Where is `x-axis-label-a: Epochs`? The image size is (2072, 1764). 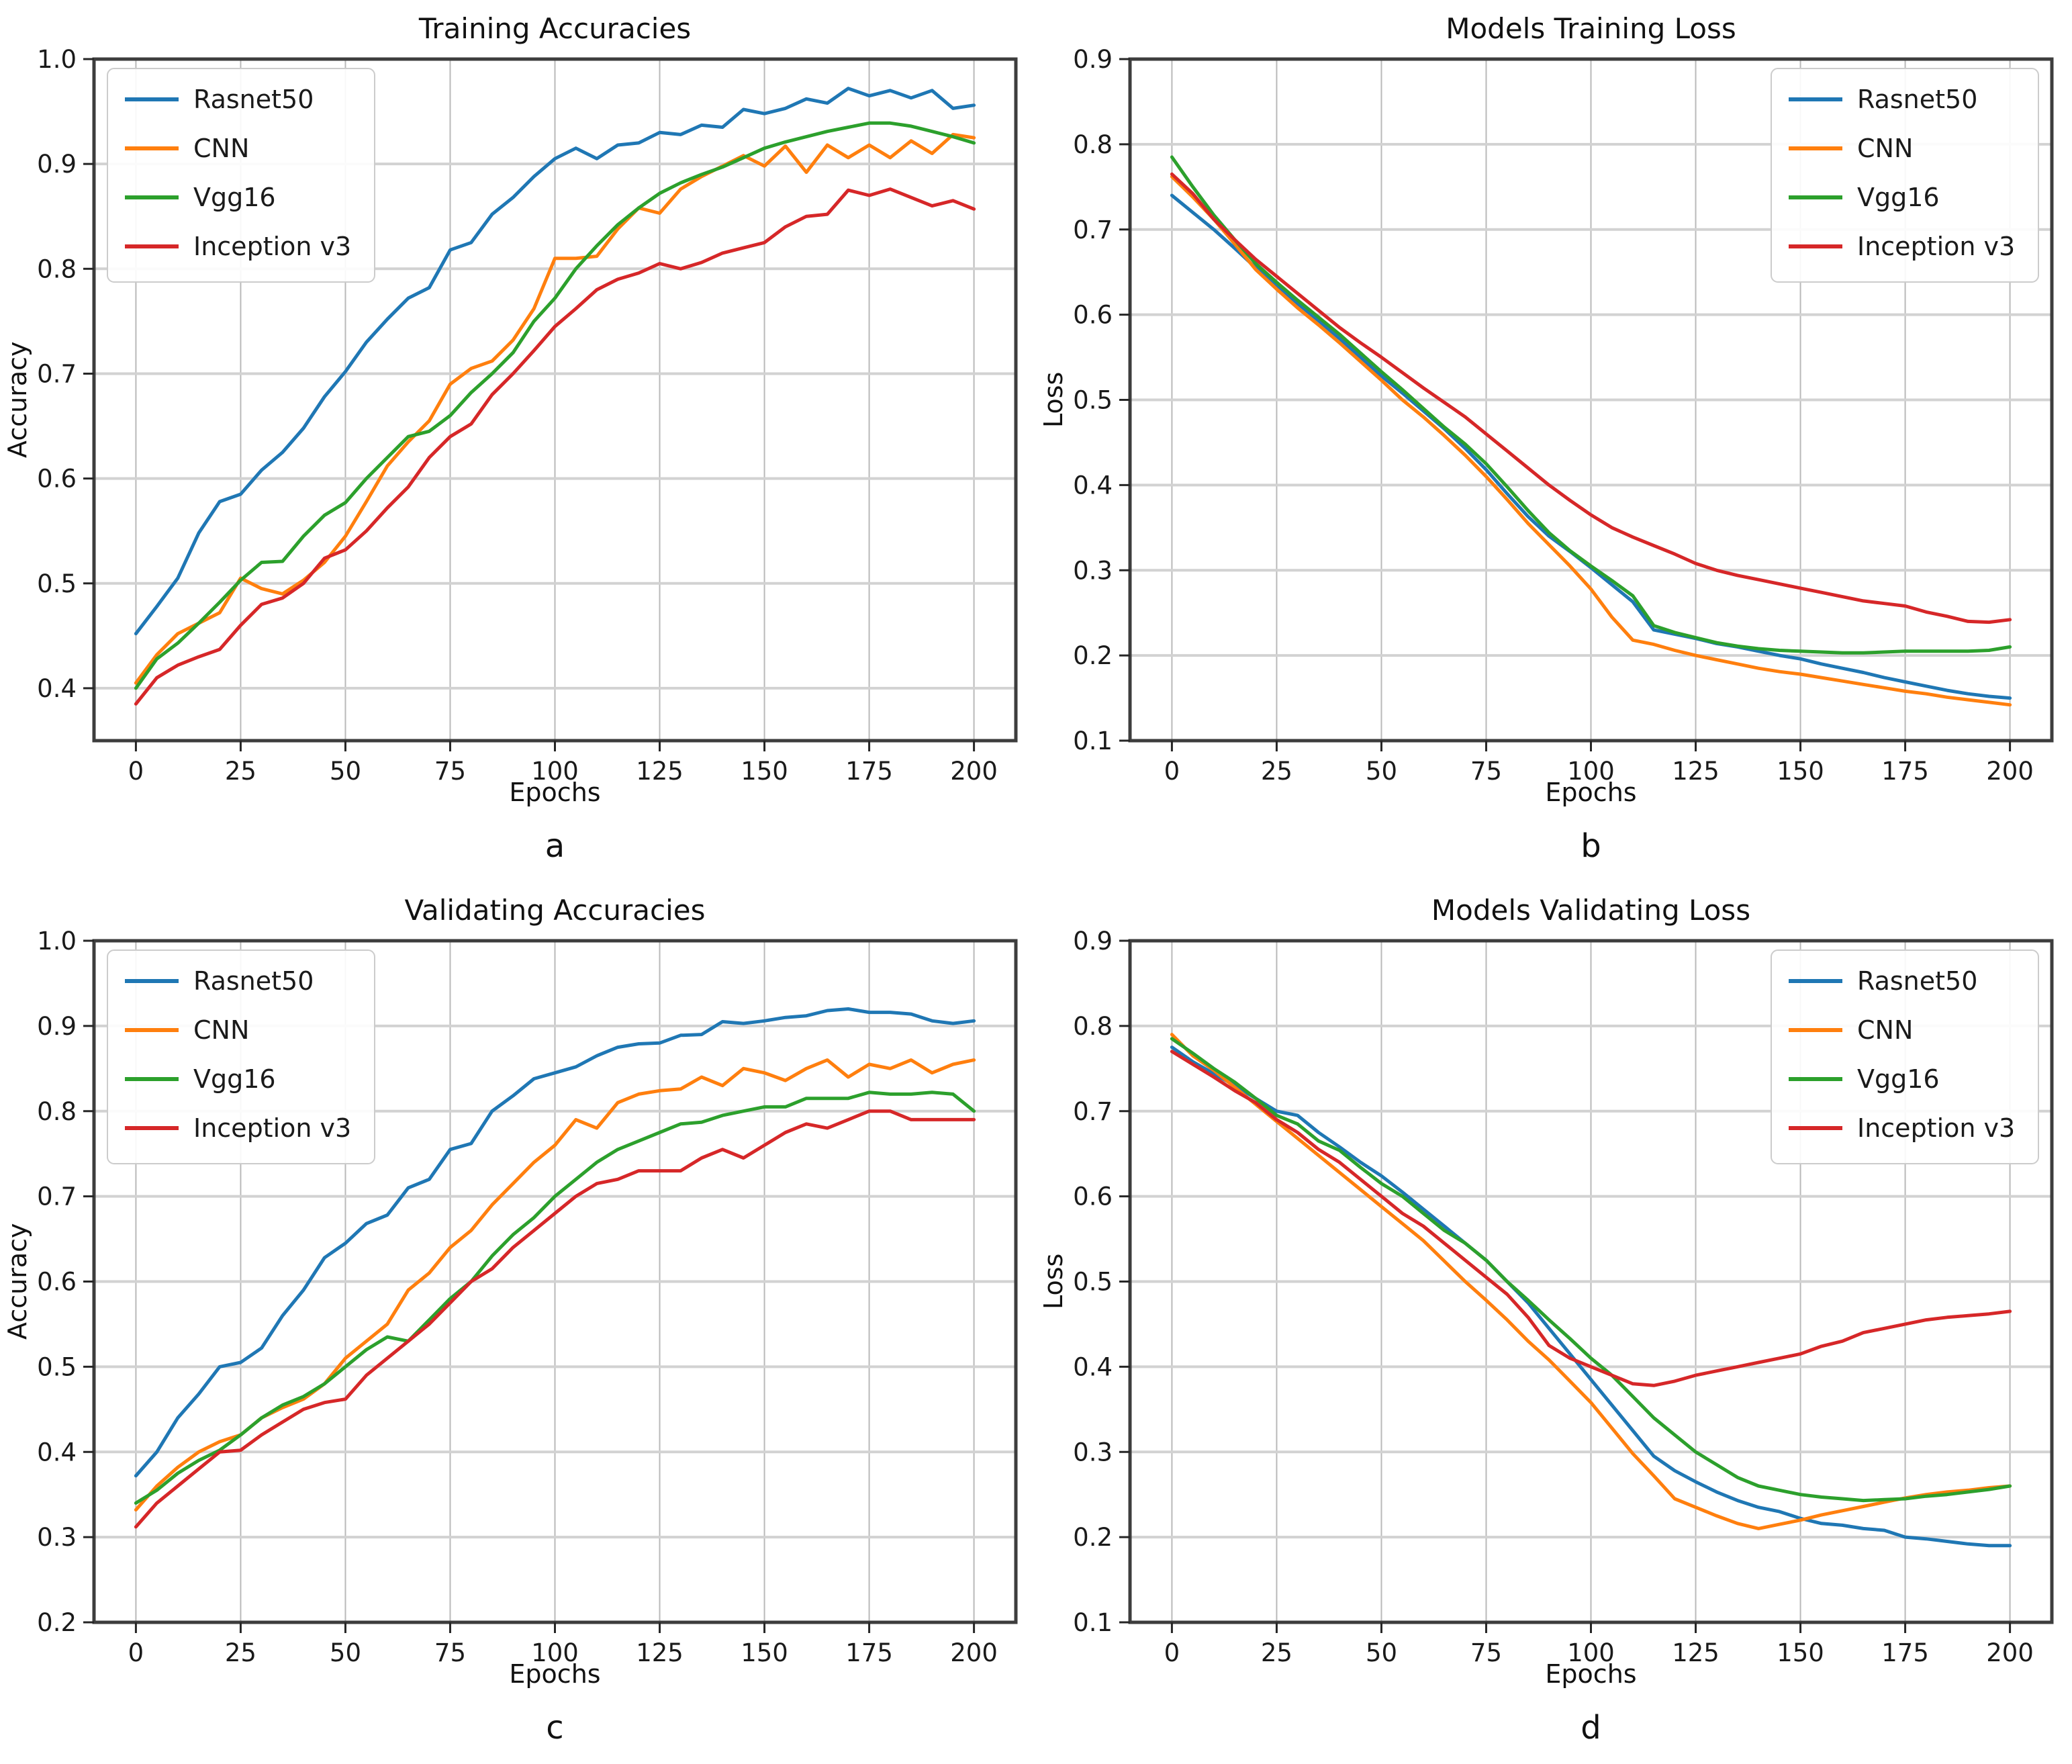
x-axis-label-a: Epochs is located at coordinates (555, 793).